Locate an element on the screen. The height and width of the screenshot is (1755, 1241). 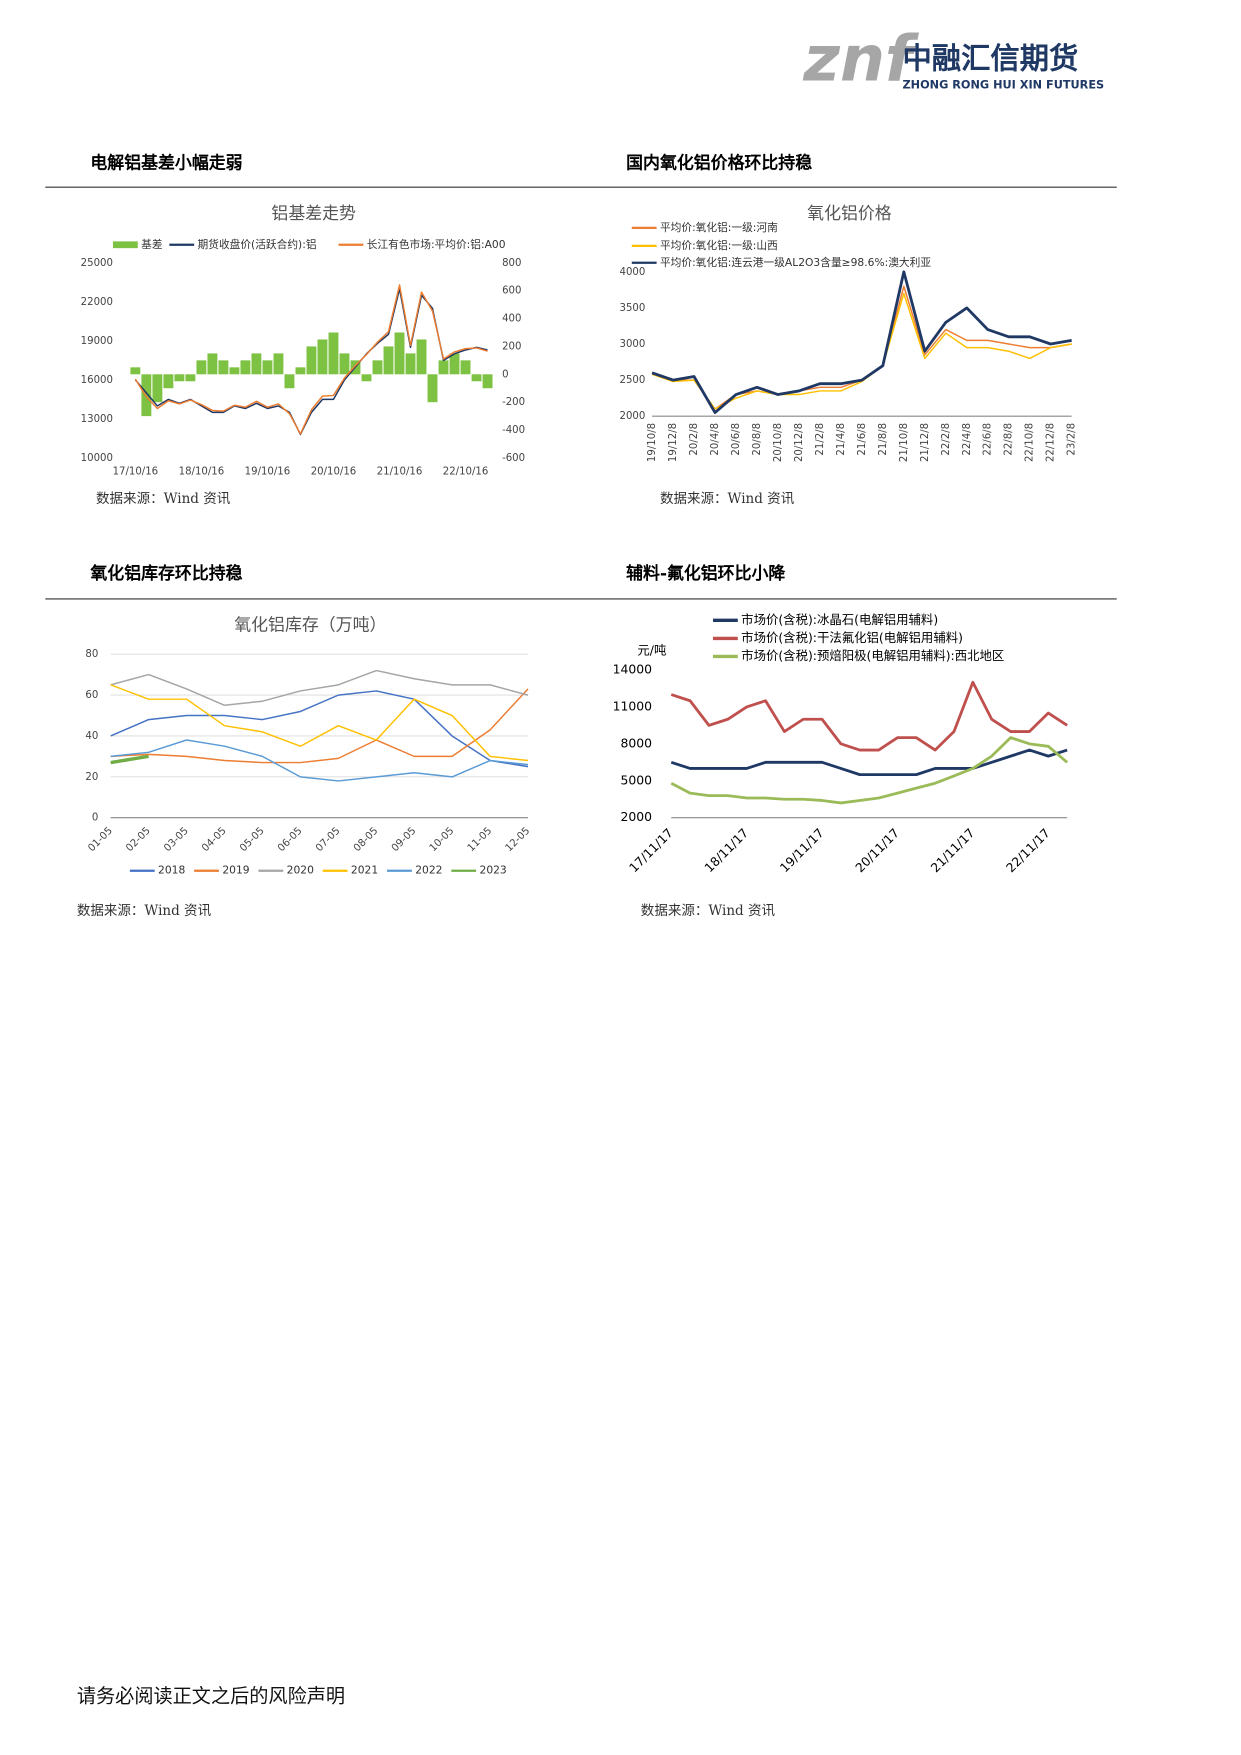
y-tick-label: 0 is located at coordinates (95, 818).